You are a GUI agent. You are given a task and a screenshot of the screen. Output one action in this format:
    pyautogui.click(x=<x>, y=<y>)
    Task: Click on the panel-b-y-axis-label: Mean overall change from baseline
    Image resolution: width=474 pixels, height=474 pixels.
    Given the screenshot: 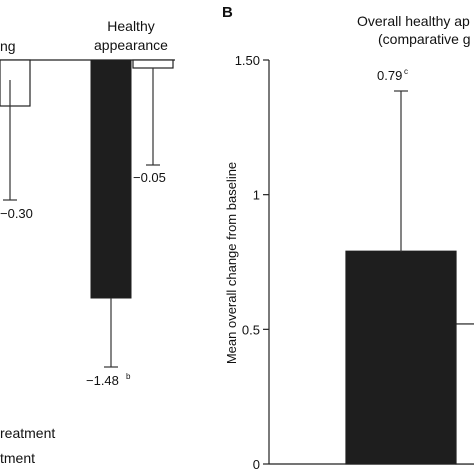 What is the action you would take?
    pyautogui.click(x=231, y=263)
    